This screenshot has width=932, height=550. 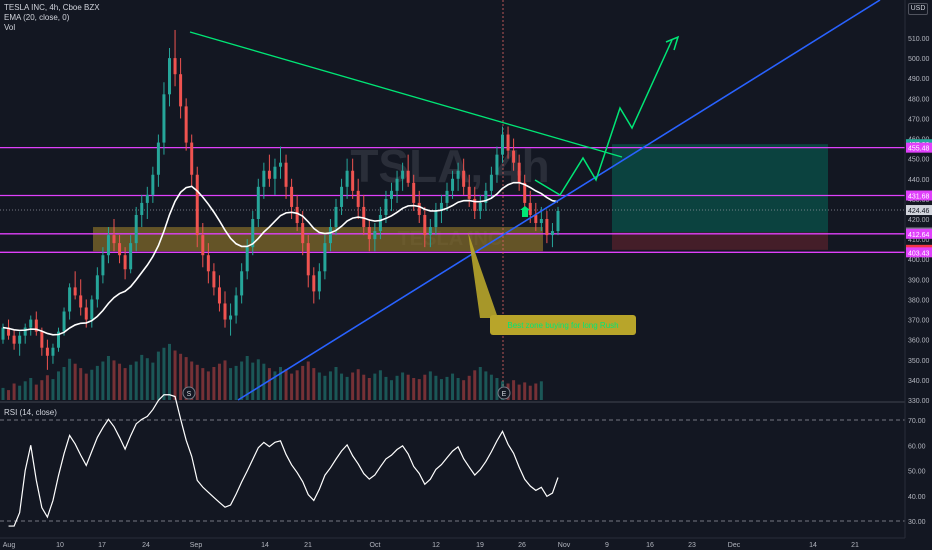 I want to click on price-tick-label: 490.00, so click(x=919, y=79).